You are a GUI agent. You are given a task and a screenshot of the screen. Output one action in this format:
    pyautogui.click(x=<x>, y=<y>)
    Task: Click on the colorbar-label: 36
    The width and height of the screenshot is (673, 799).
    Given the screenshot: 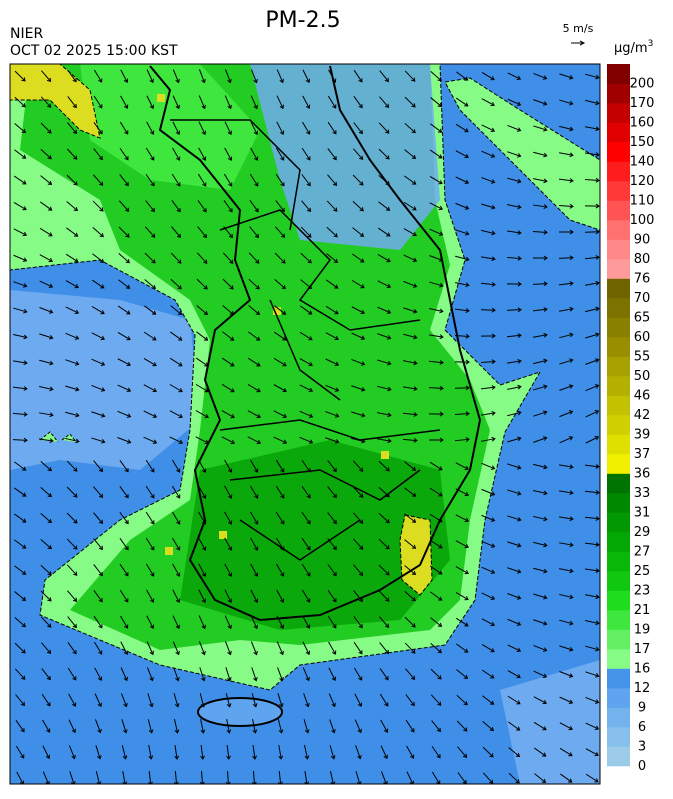 What is the action you would take?
    pyautogui.click(x=642, y=474)
    